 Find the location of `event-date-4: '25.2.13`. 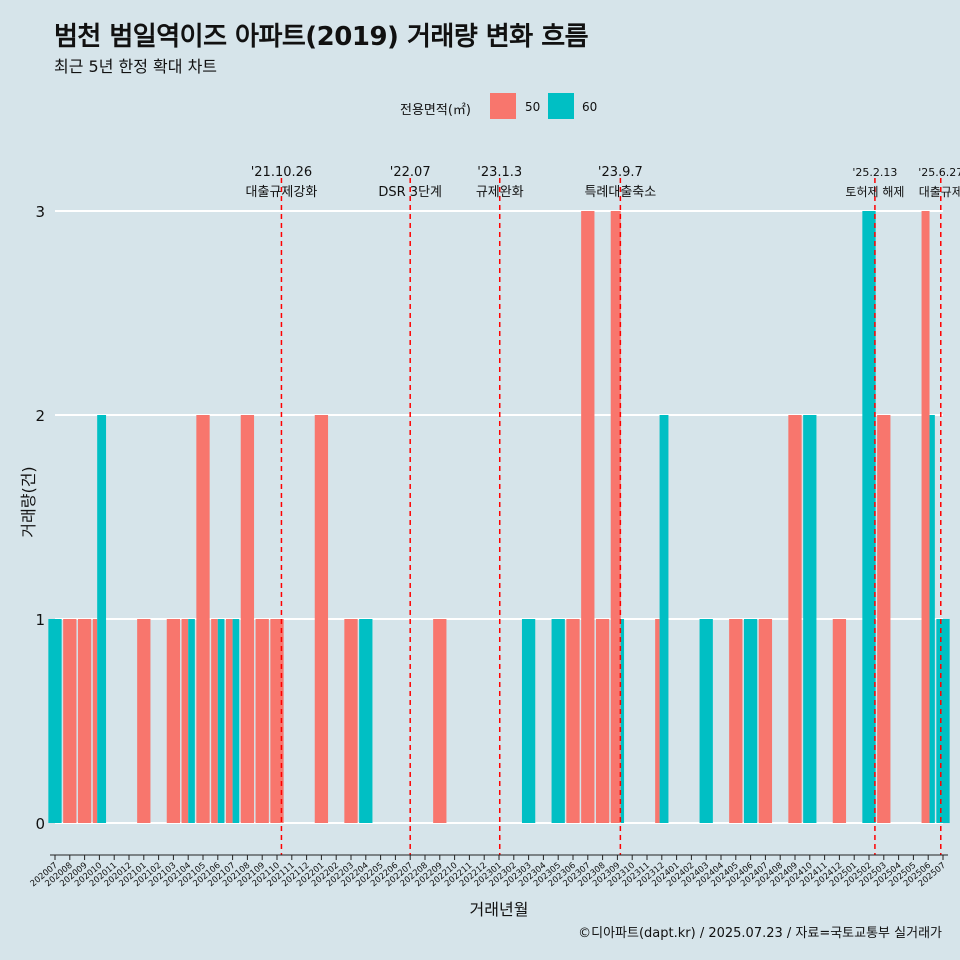

event-date-4: '25.2.13 is located at coordinates (874, 172).